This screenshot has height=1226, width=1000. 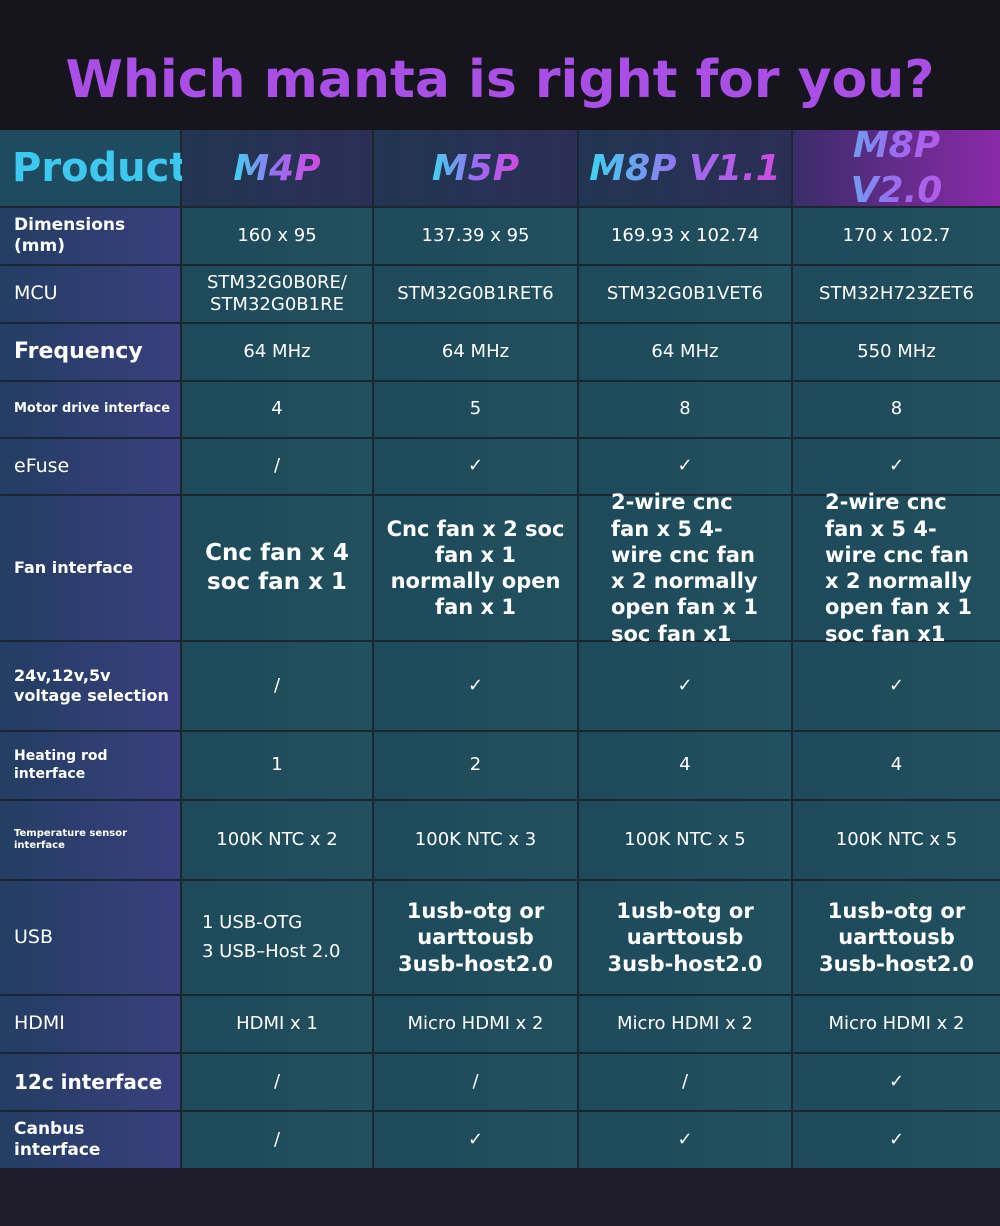 I want to click on table-cell: STM32G0B1RET6, so click(x=475, y=294).